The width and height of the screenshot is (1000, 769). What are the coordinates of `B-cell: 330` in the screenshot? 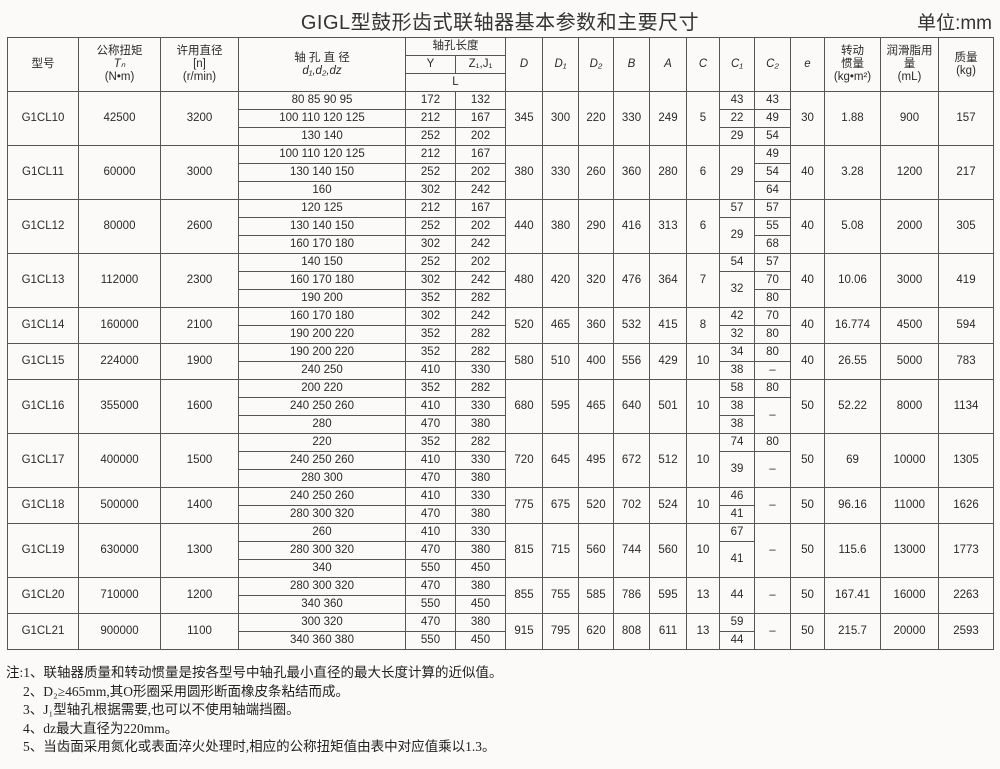 It's located at (631, 118).